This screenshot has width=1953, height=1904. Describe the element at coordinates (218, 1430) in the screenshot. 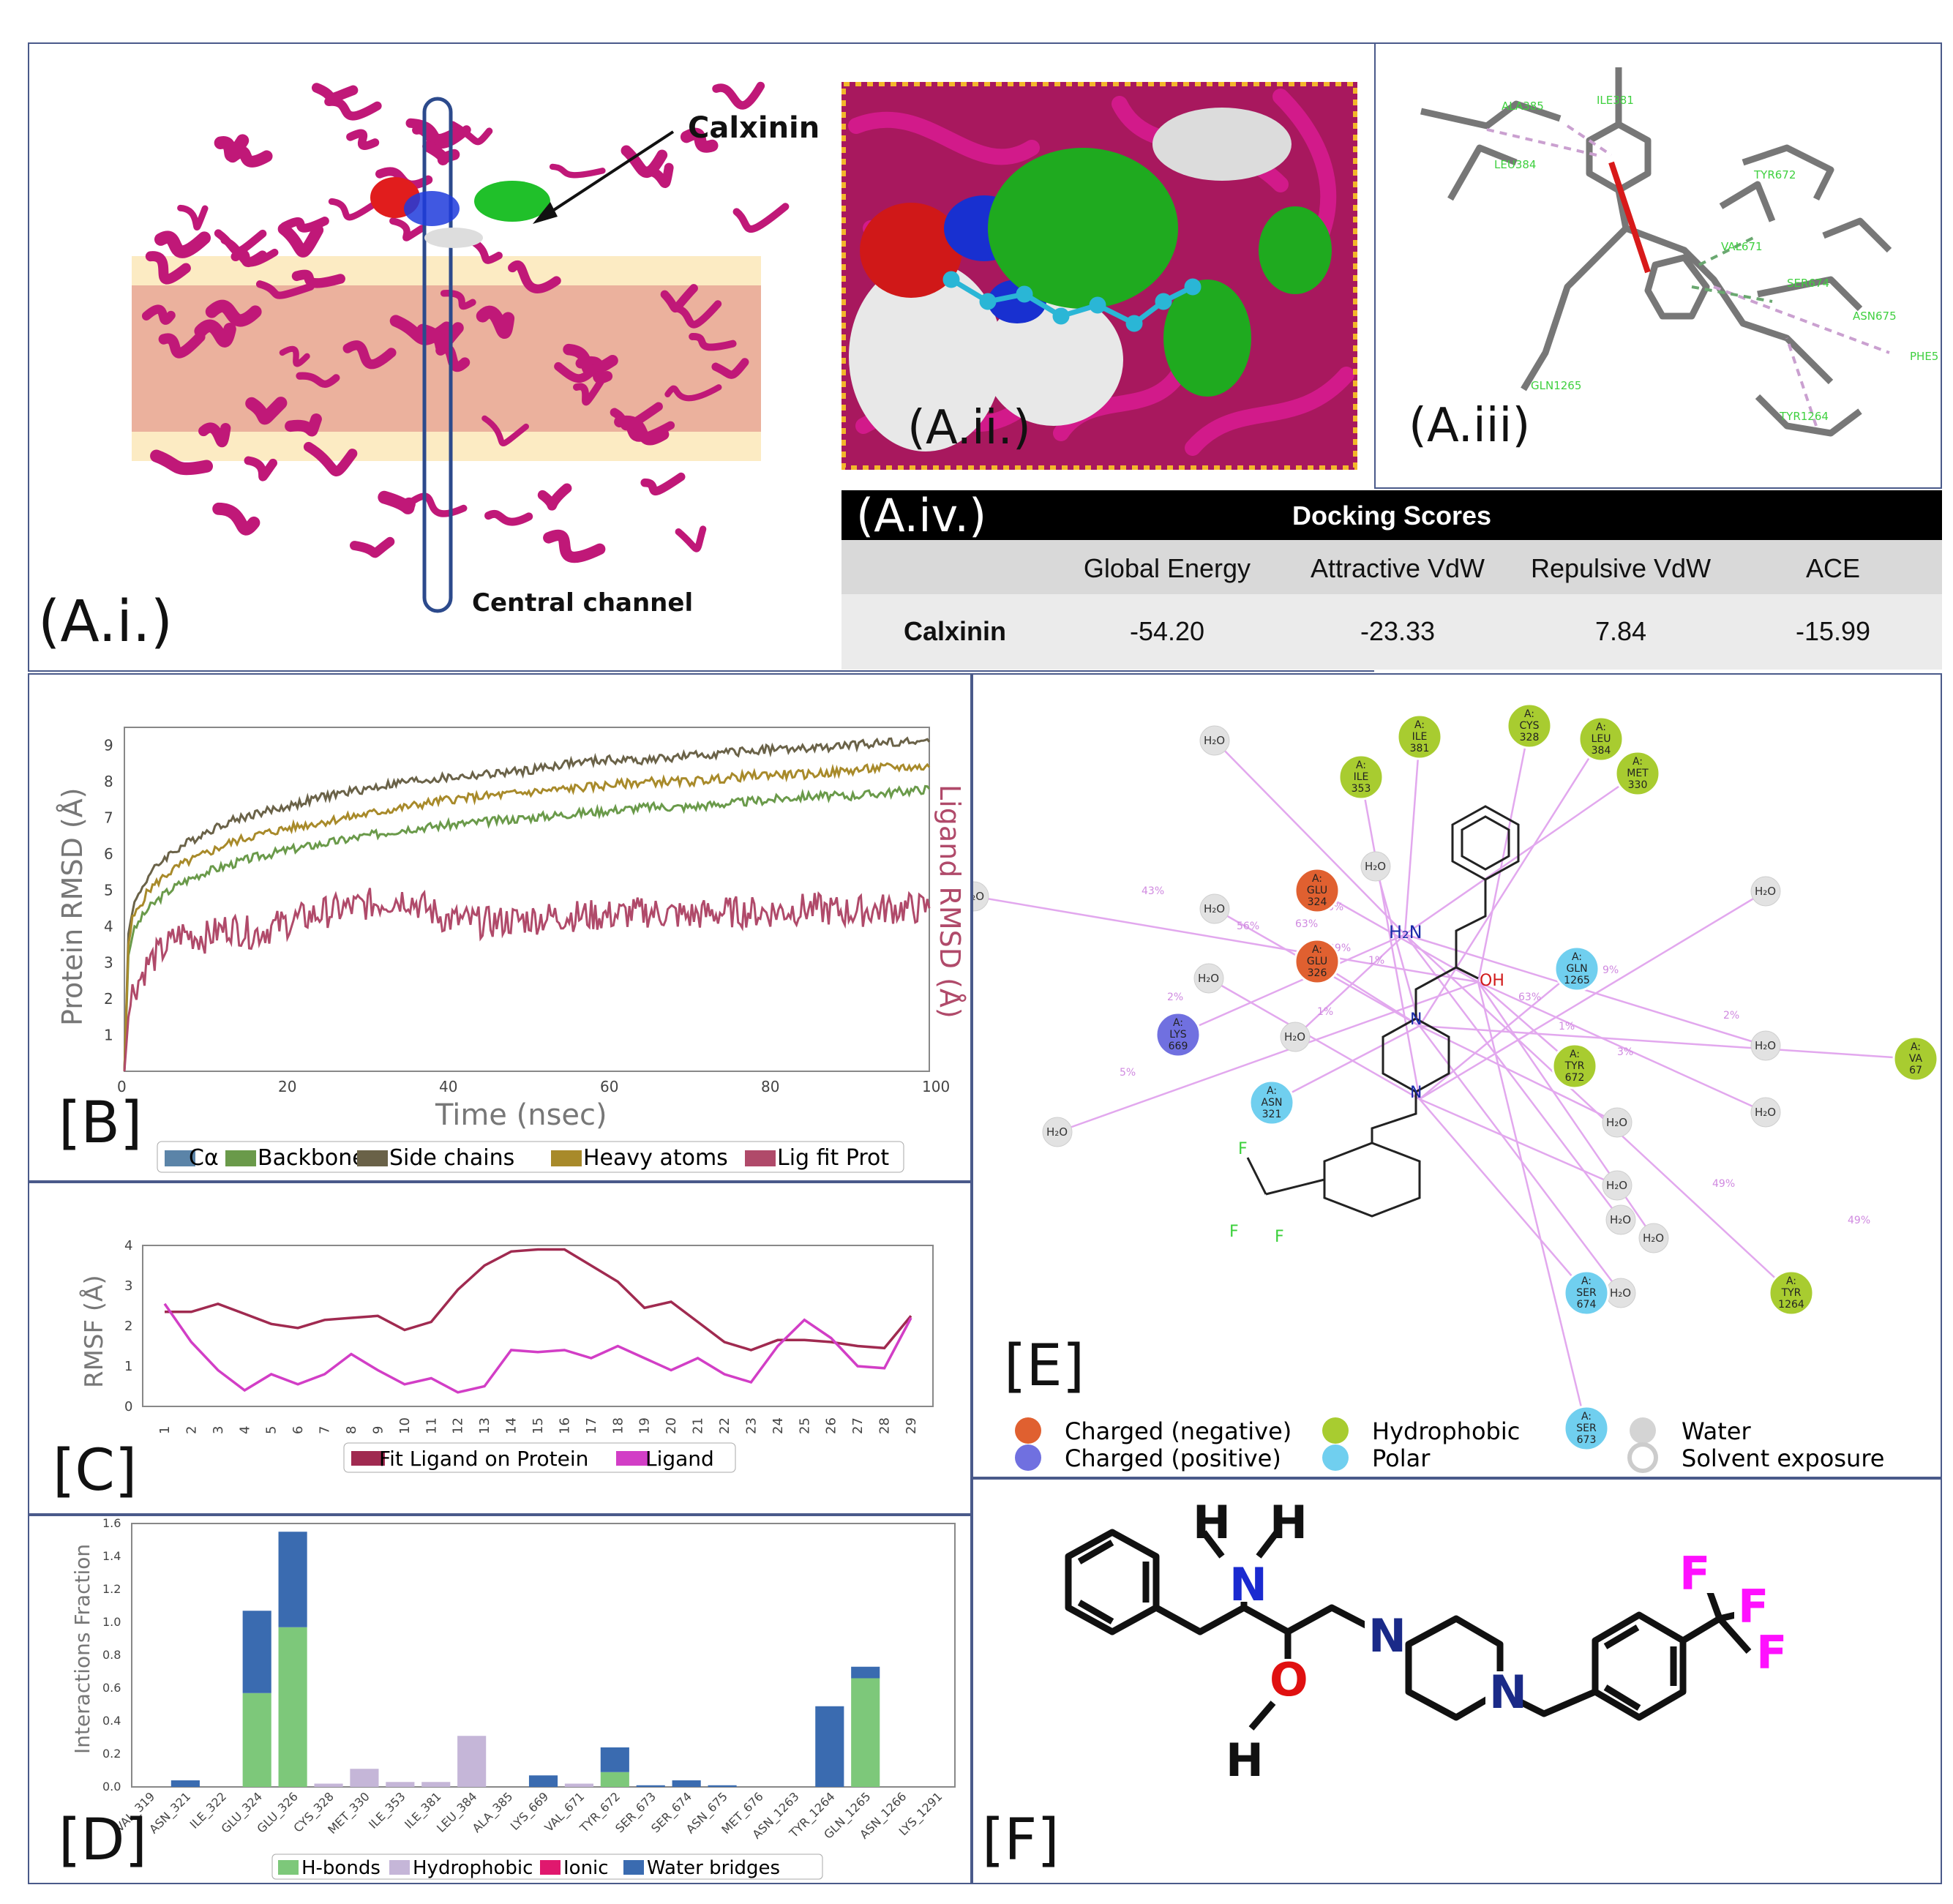

I see `x-tick-label: 3` at that location.